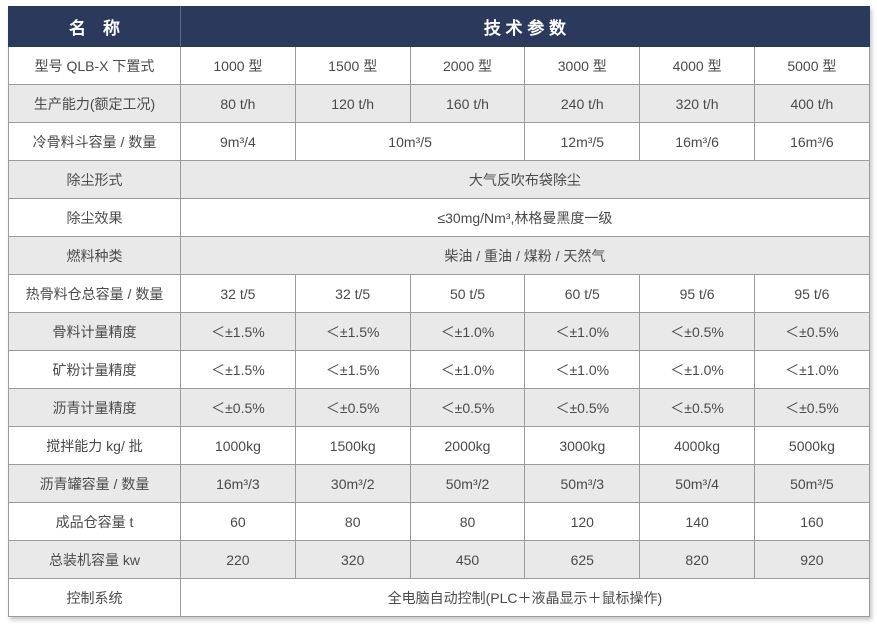 The width and height of the screenshot is (877, 632). Describe the element at coordinates (697, 559) in the screenshot. I see `spec-cell: 820` at that location.